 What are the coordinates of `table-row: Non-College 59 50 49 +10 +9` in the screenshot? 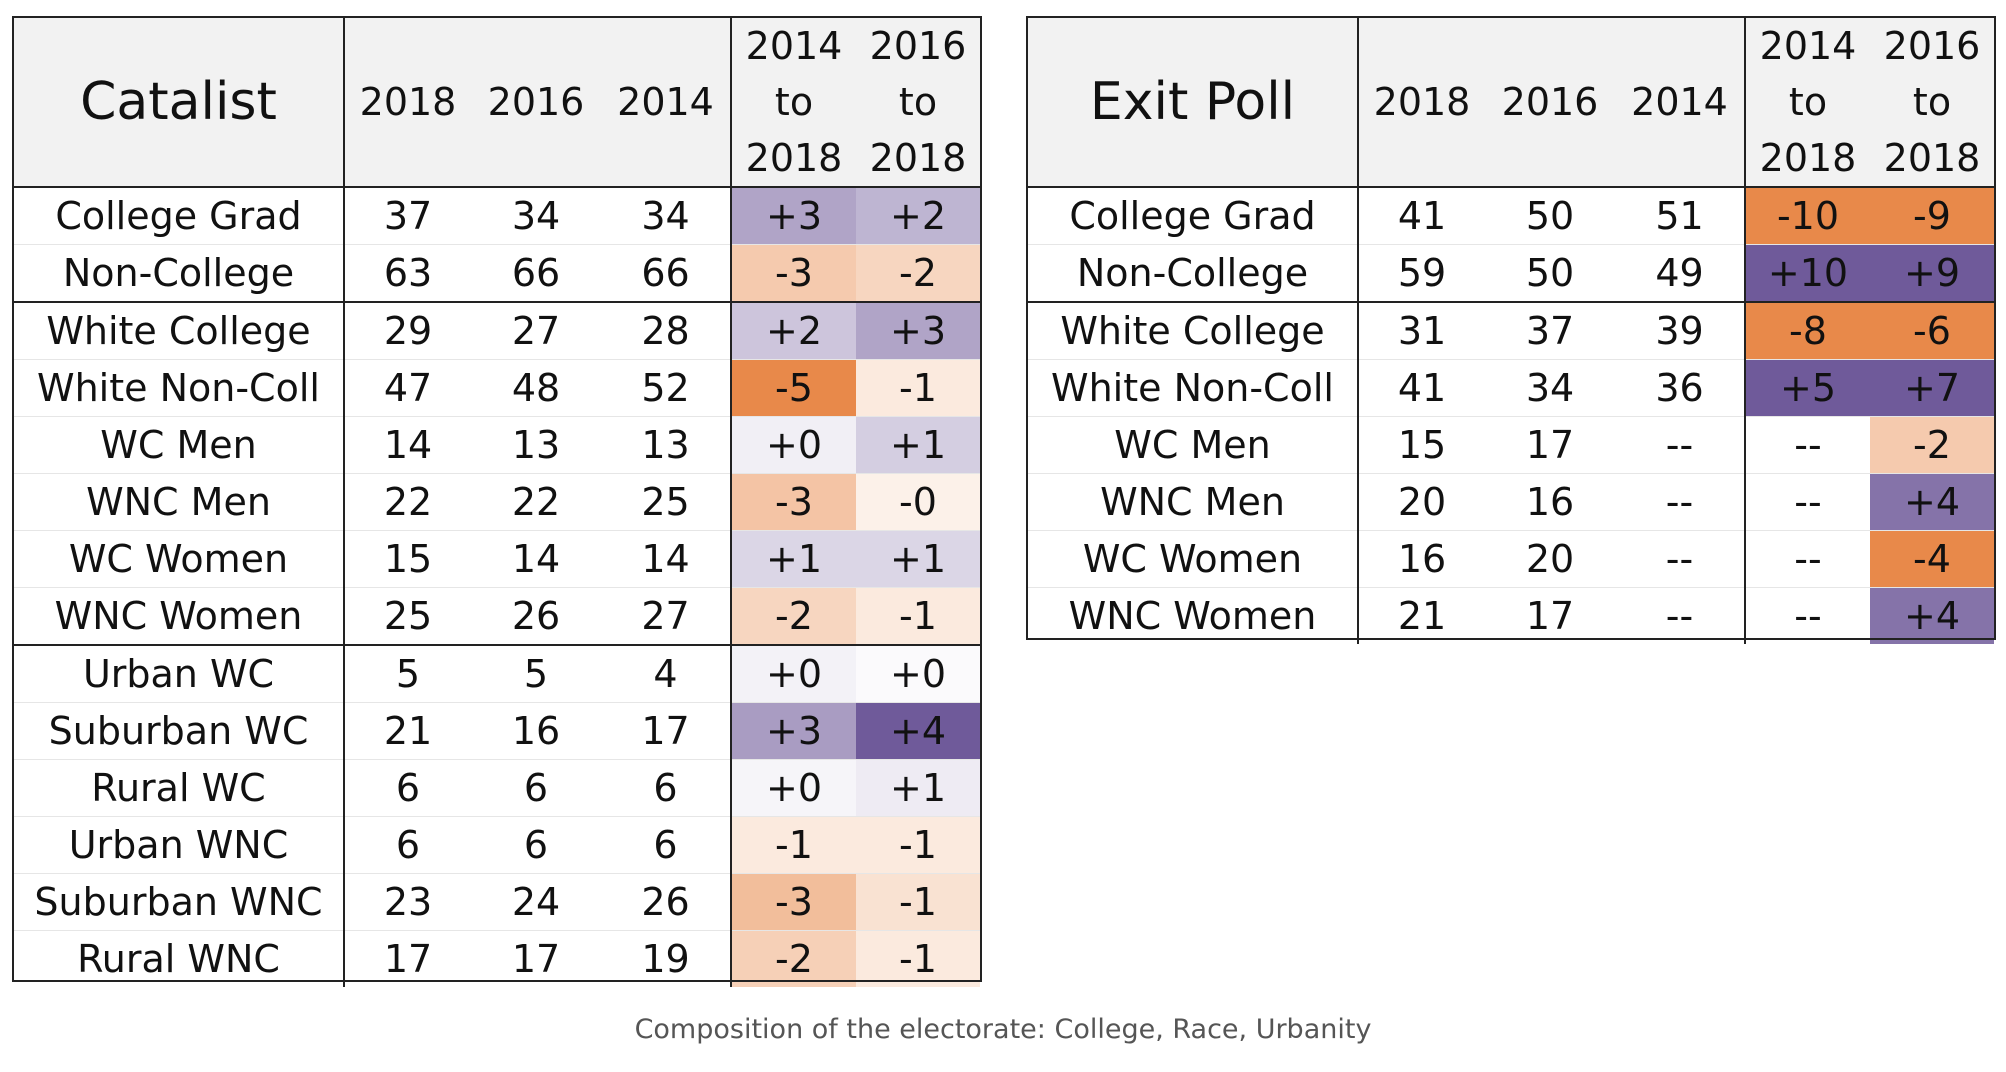 It's located at (1511, 273).